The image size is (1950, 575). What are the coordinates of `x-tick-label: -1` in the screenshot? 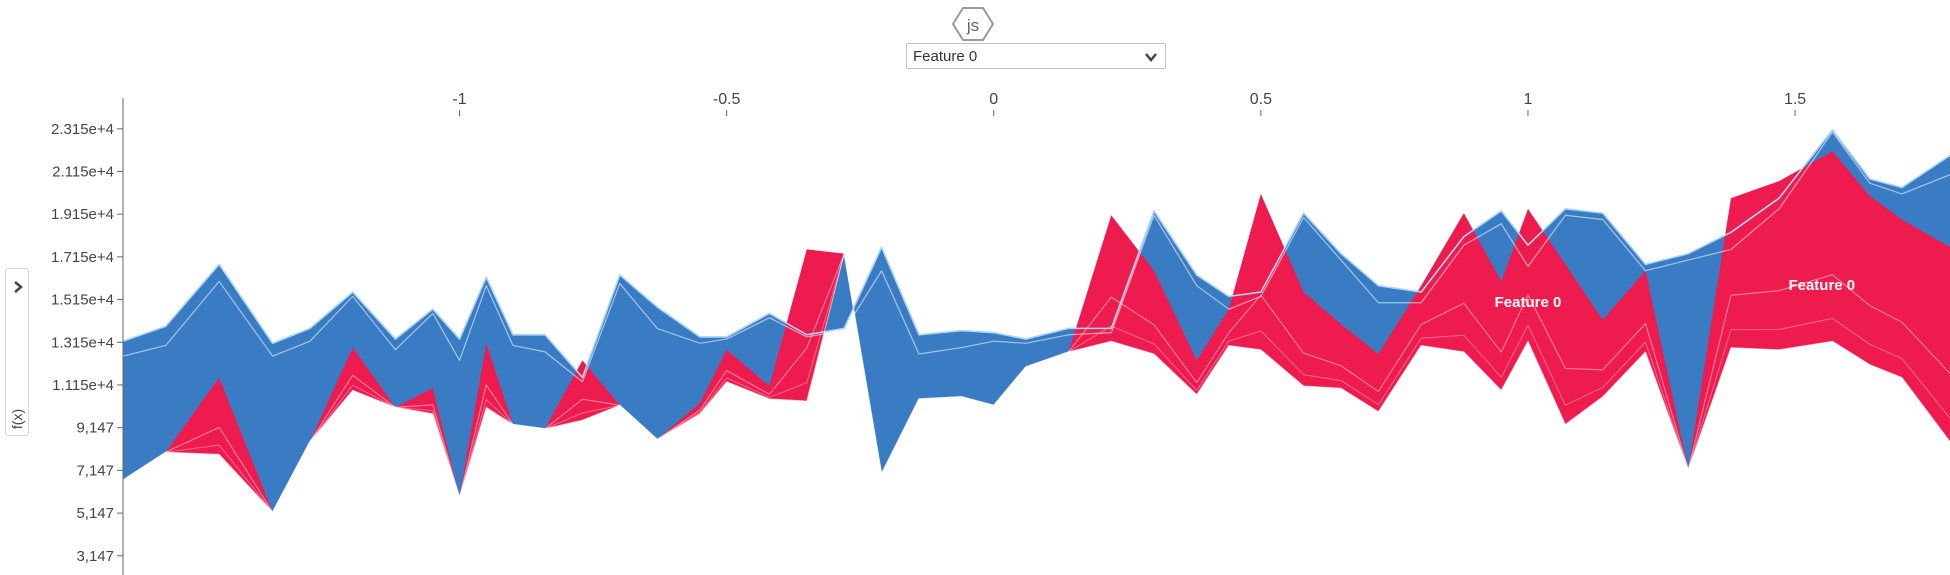 It's located at (459, 99).